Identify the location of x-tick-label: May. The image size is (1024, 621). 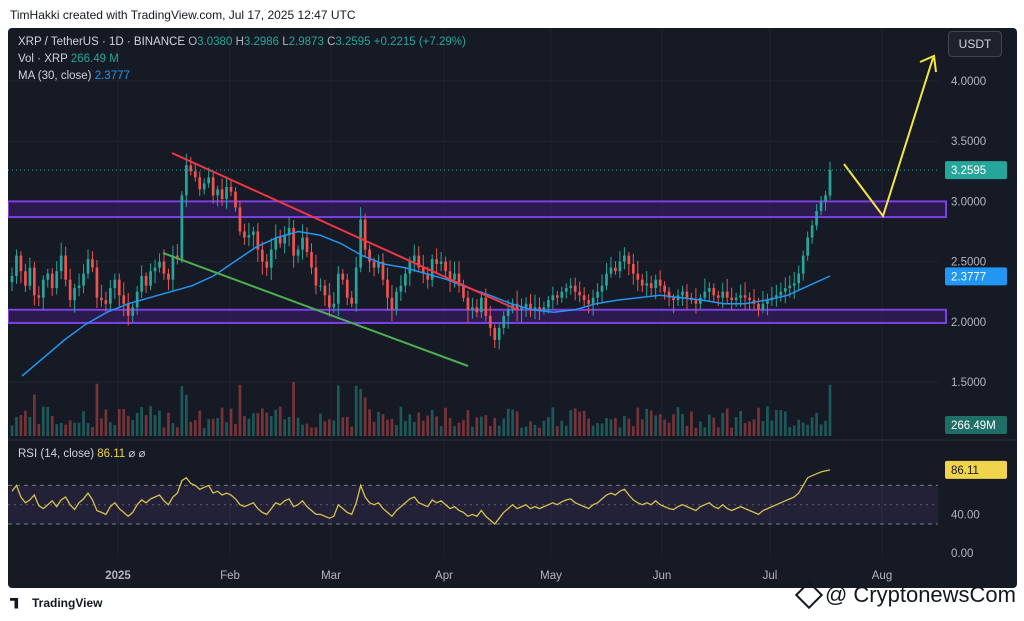
(551, 576).